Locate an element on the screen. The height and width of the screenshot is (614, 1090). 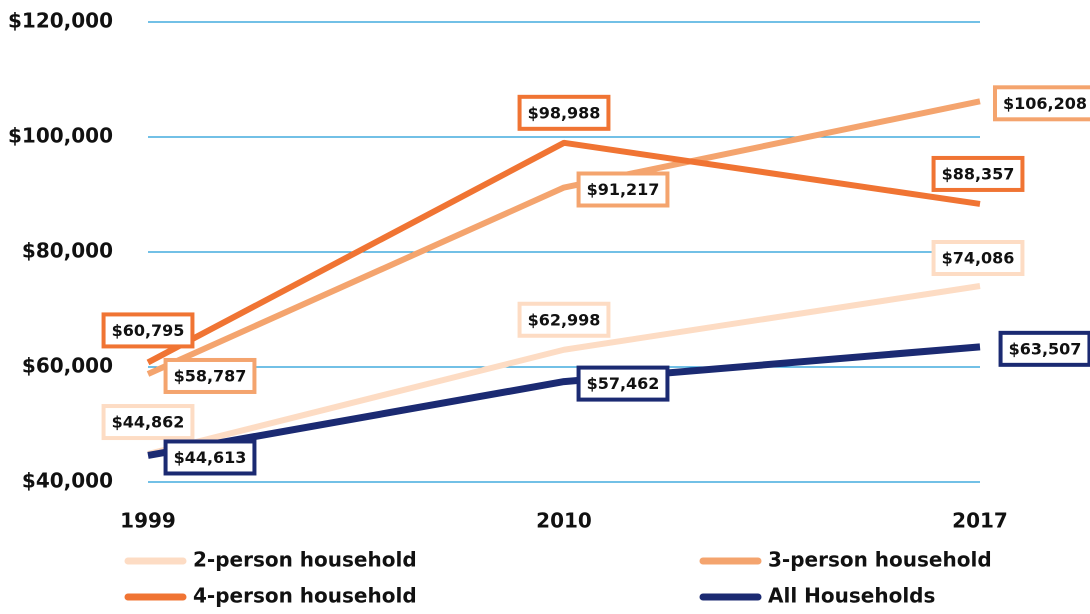
x-tick-label: 1999 is located at coordinates (148, 521).